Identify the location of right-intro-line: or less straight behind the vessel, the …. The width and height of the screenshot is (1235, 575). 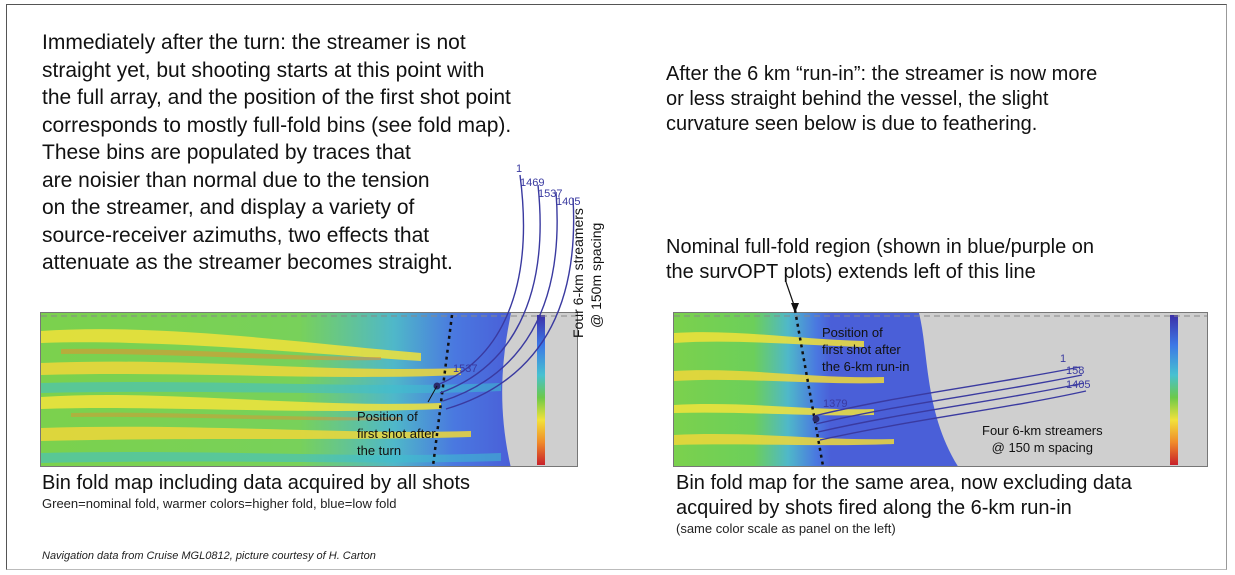
(857, 99).